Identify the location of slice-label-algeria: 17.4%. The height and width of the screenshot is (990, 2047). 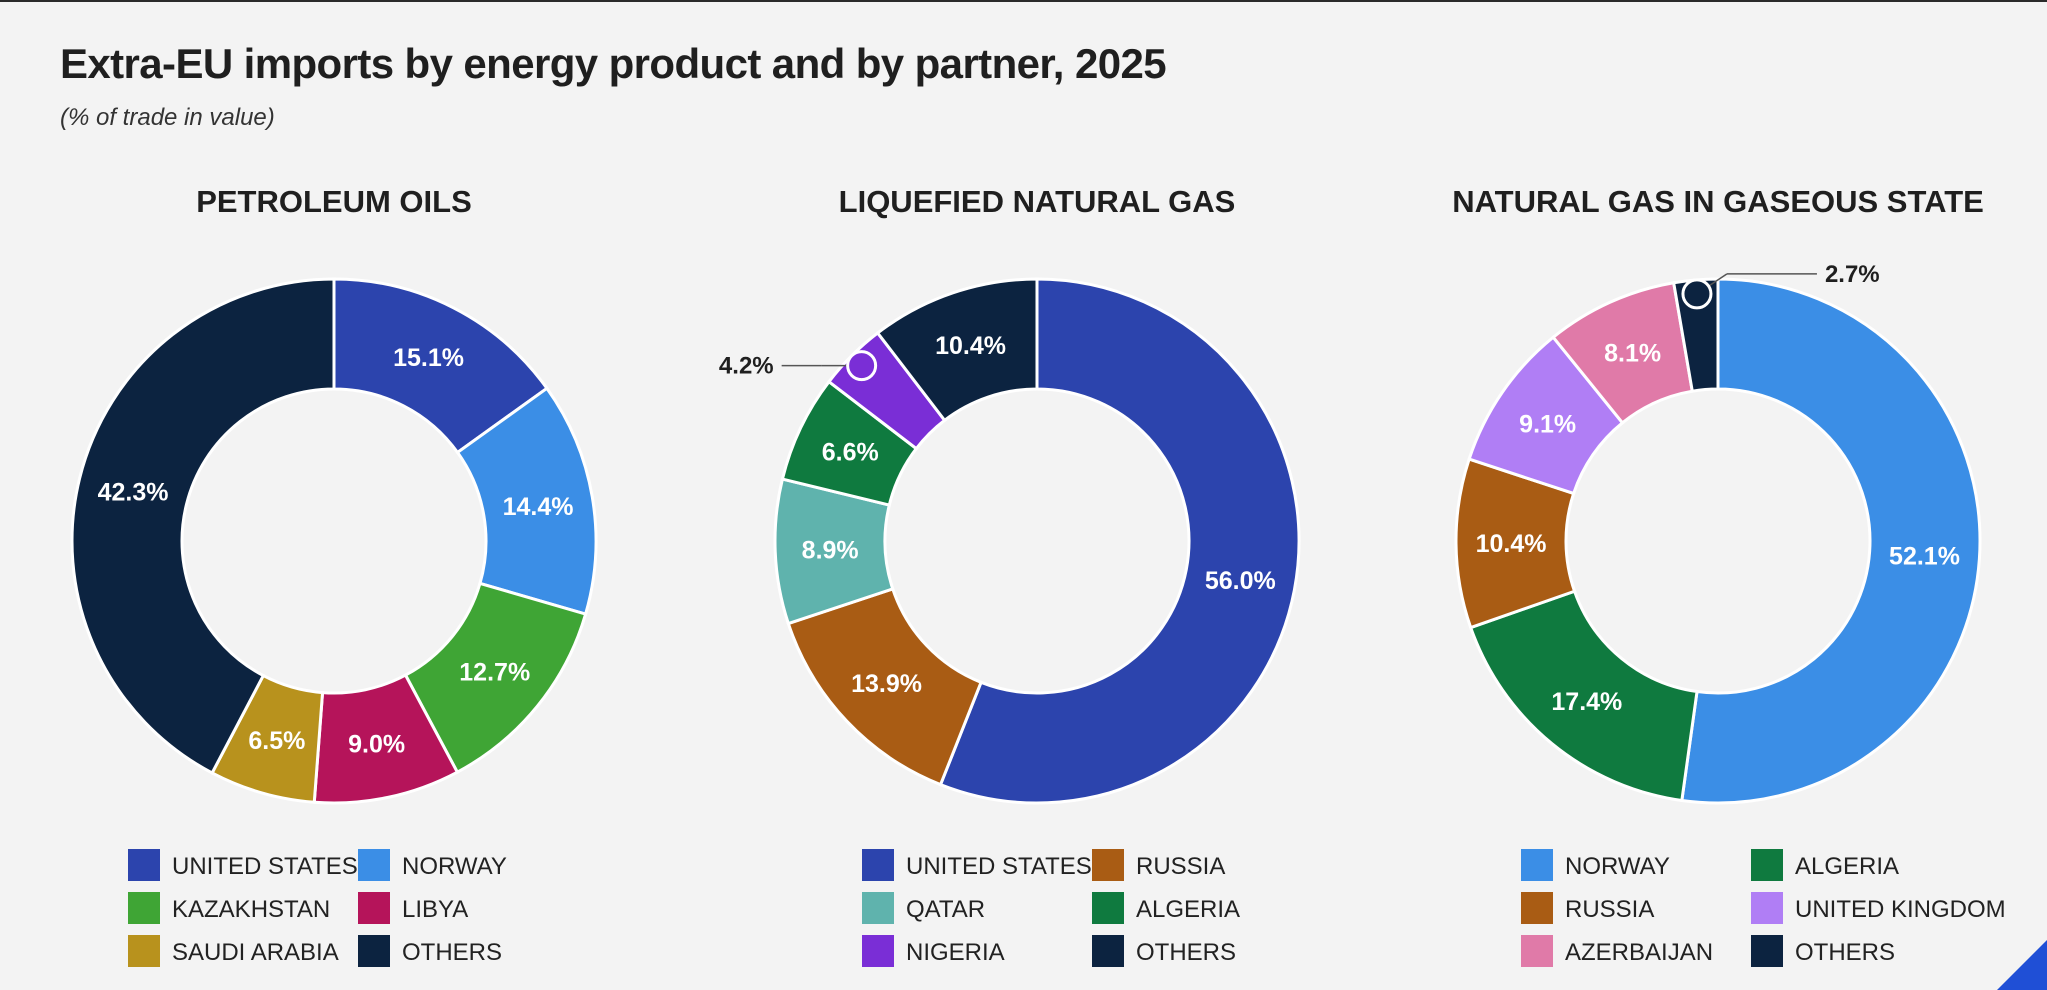
(1586, 702).